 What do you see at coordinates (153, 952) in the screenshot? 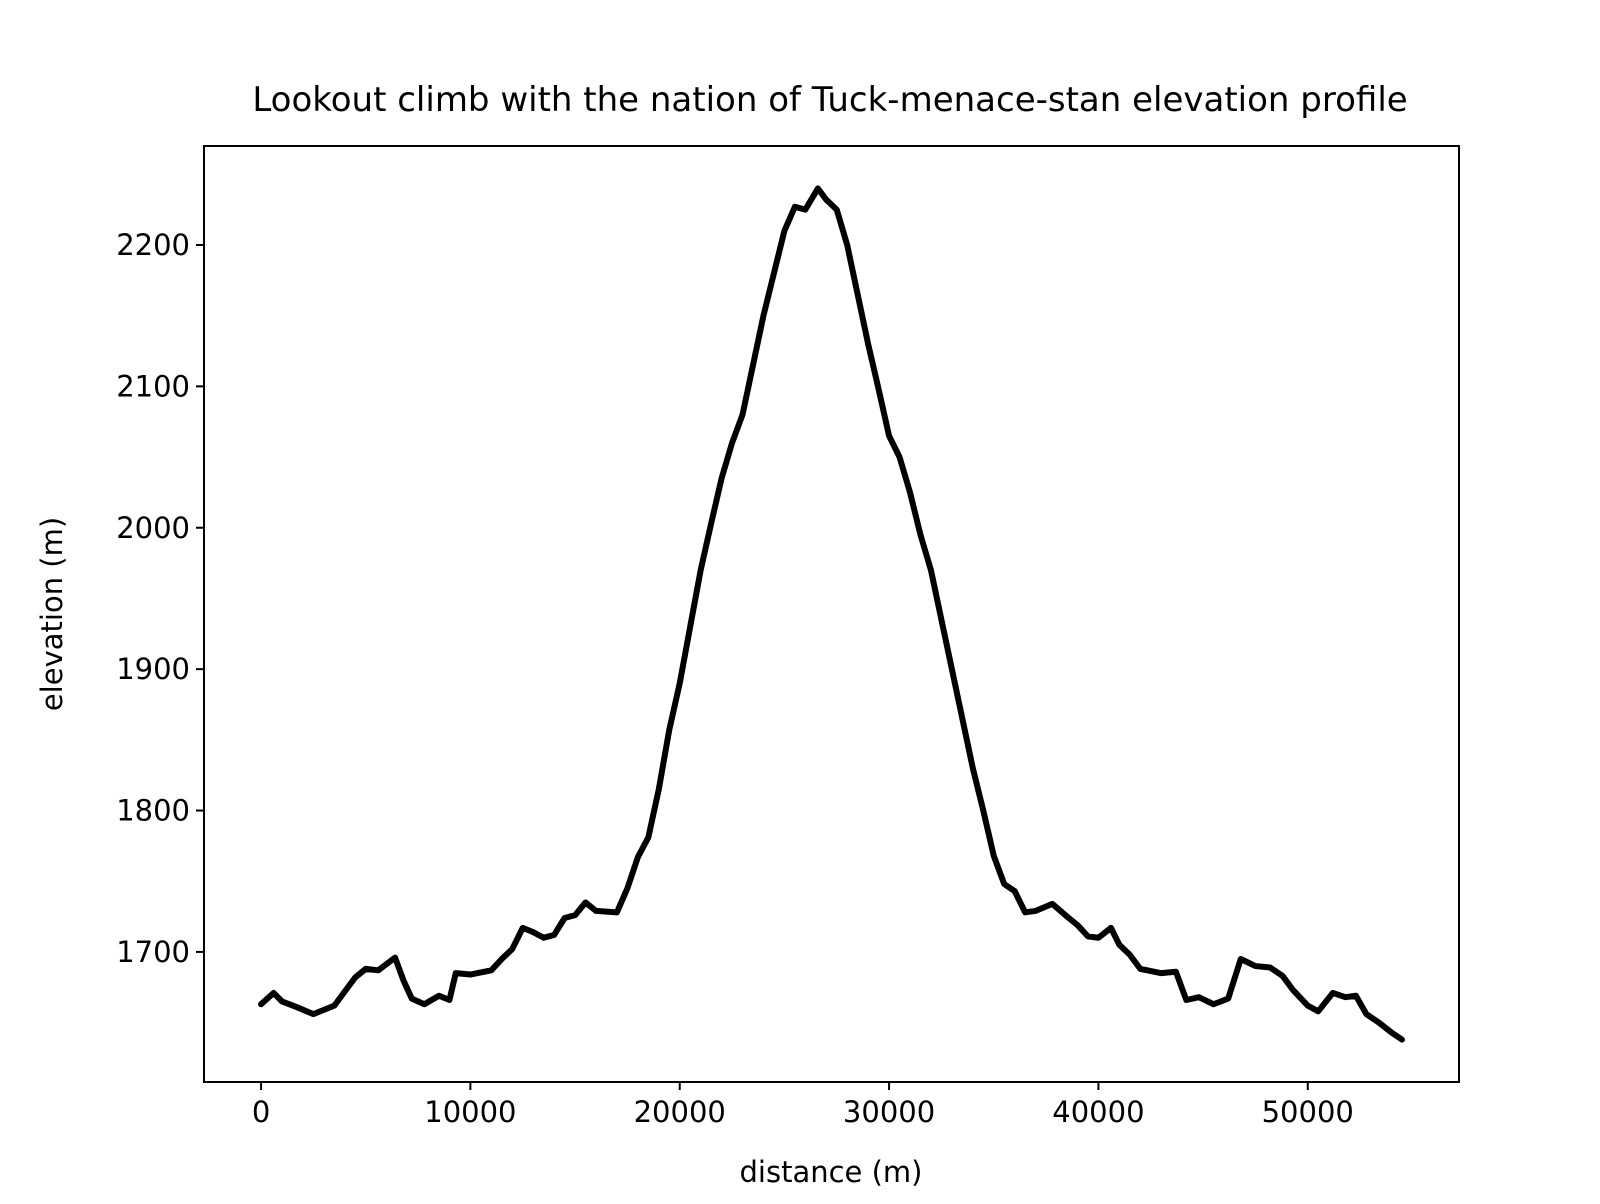
I see `y-tick-label: 1700` at bounding box center [153, 952].